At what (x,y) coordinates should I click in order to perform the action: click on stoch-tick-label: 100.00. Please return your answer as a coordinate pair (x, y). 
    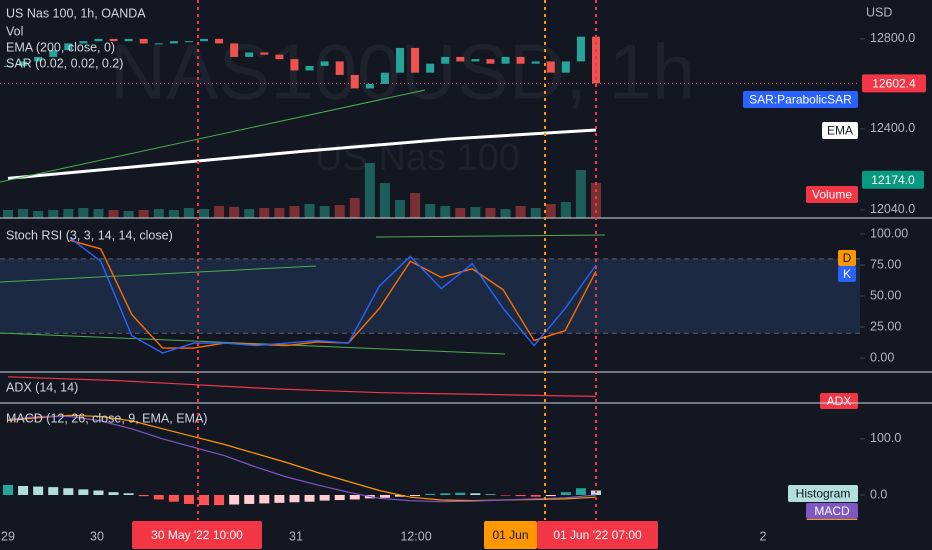
    Looking at the image, I should click on (889, 233).